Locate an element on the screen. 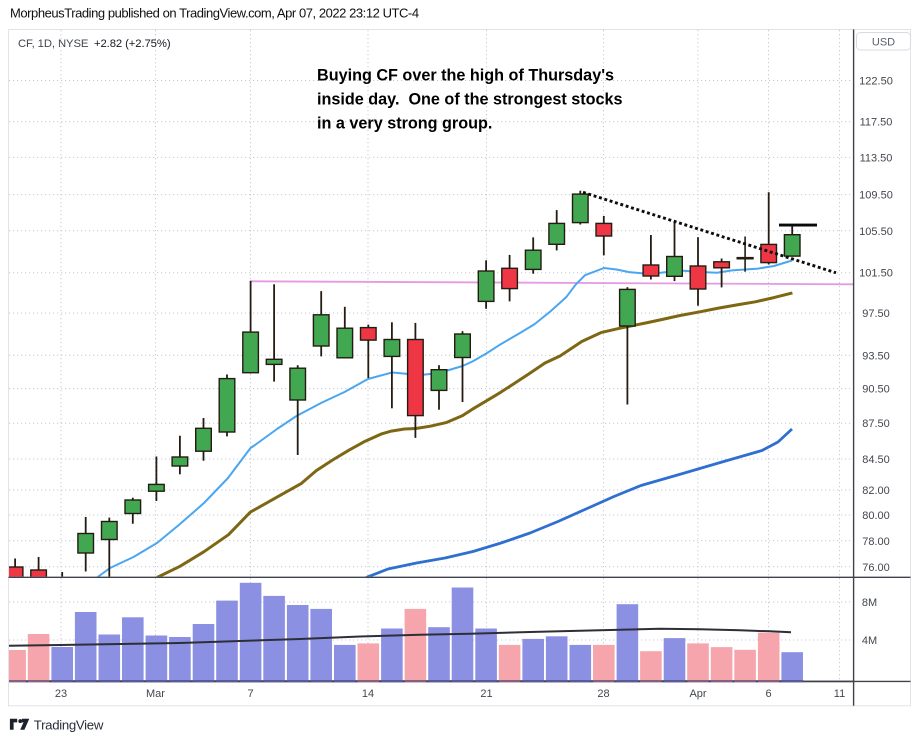 This screenshot has height=742, width=920. svg-text: 122.50 is located at coordinates (876, 82).